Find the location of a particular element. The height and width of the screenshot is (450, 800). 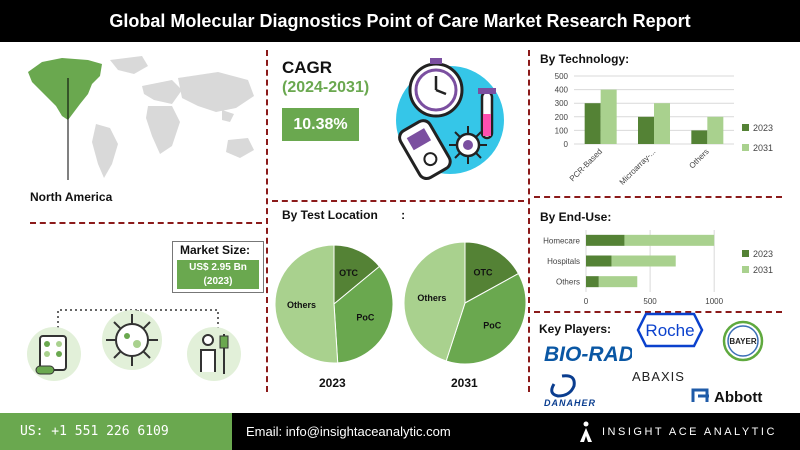

market-size-label: Market Size: is located at coordinates (215, 250).